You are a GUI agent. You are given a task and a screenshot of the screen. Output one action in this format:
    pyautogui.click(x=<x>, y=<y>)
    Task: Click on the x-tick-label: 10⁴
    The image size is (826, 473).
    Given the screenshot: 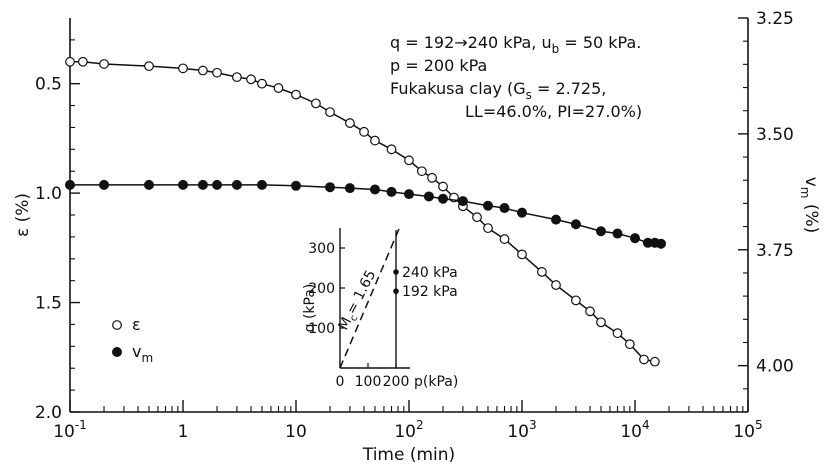 What is the action you would take?
    pyautogui.click(x=634, y=430)
    